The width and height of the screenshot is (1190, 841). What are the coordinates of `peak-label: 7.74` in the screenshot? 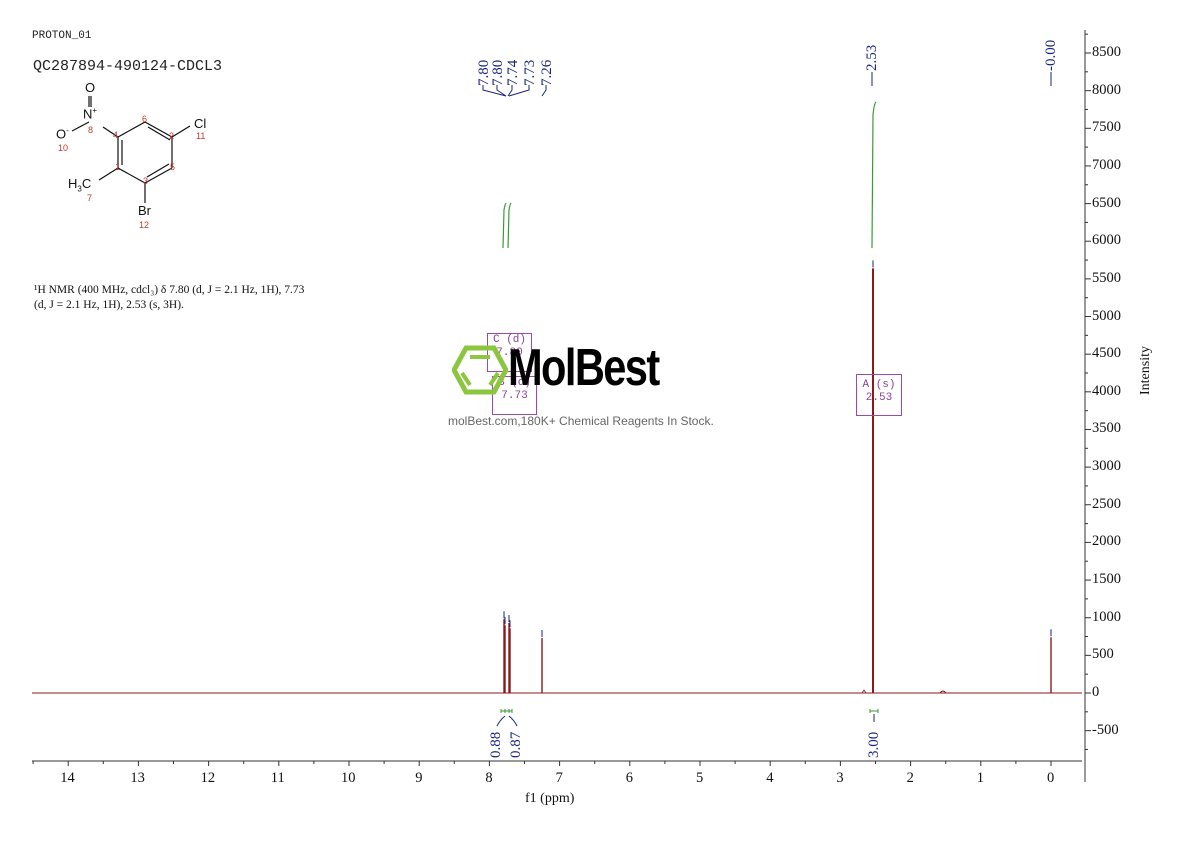 It's located at (513, 72).